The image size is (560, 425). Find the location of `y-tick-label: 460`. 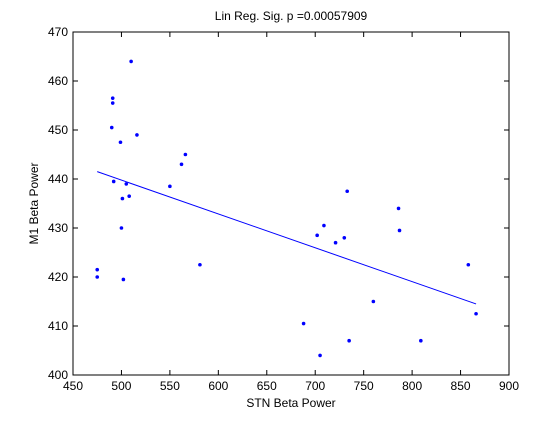

y-tick-label: 460 is located at coordinates (58, 81).